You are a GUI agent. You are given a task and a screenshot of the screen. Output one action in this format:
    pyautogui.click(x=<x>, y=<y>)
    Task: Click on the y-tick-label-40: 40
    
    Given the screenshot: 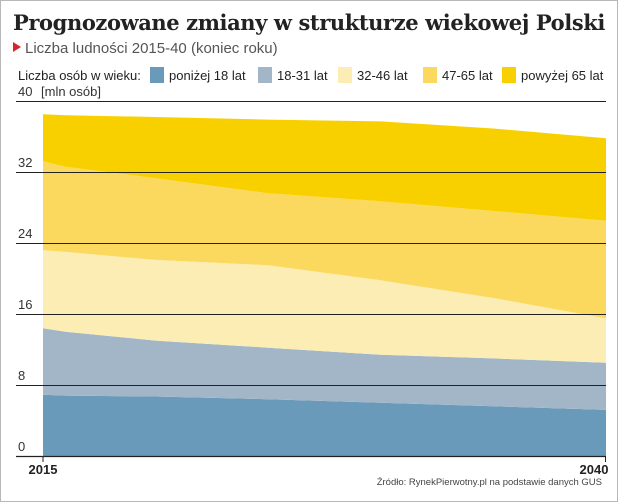 What is the action you would take?
    pyautogui.click(x=25, y=91)
    